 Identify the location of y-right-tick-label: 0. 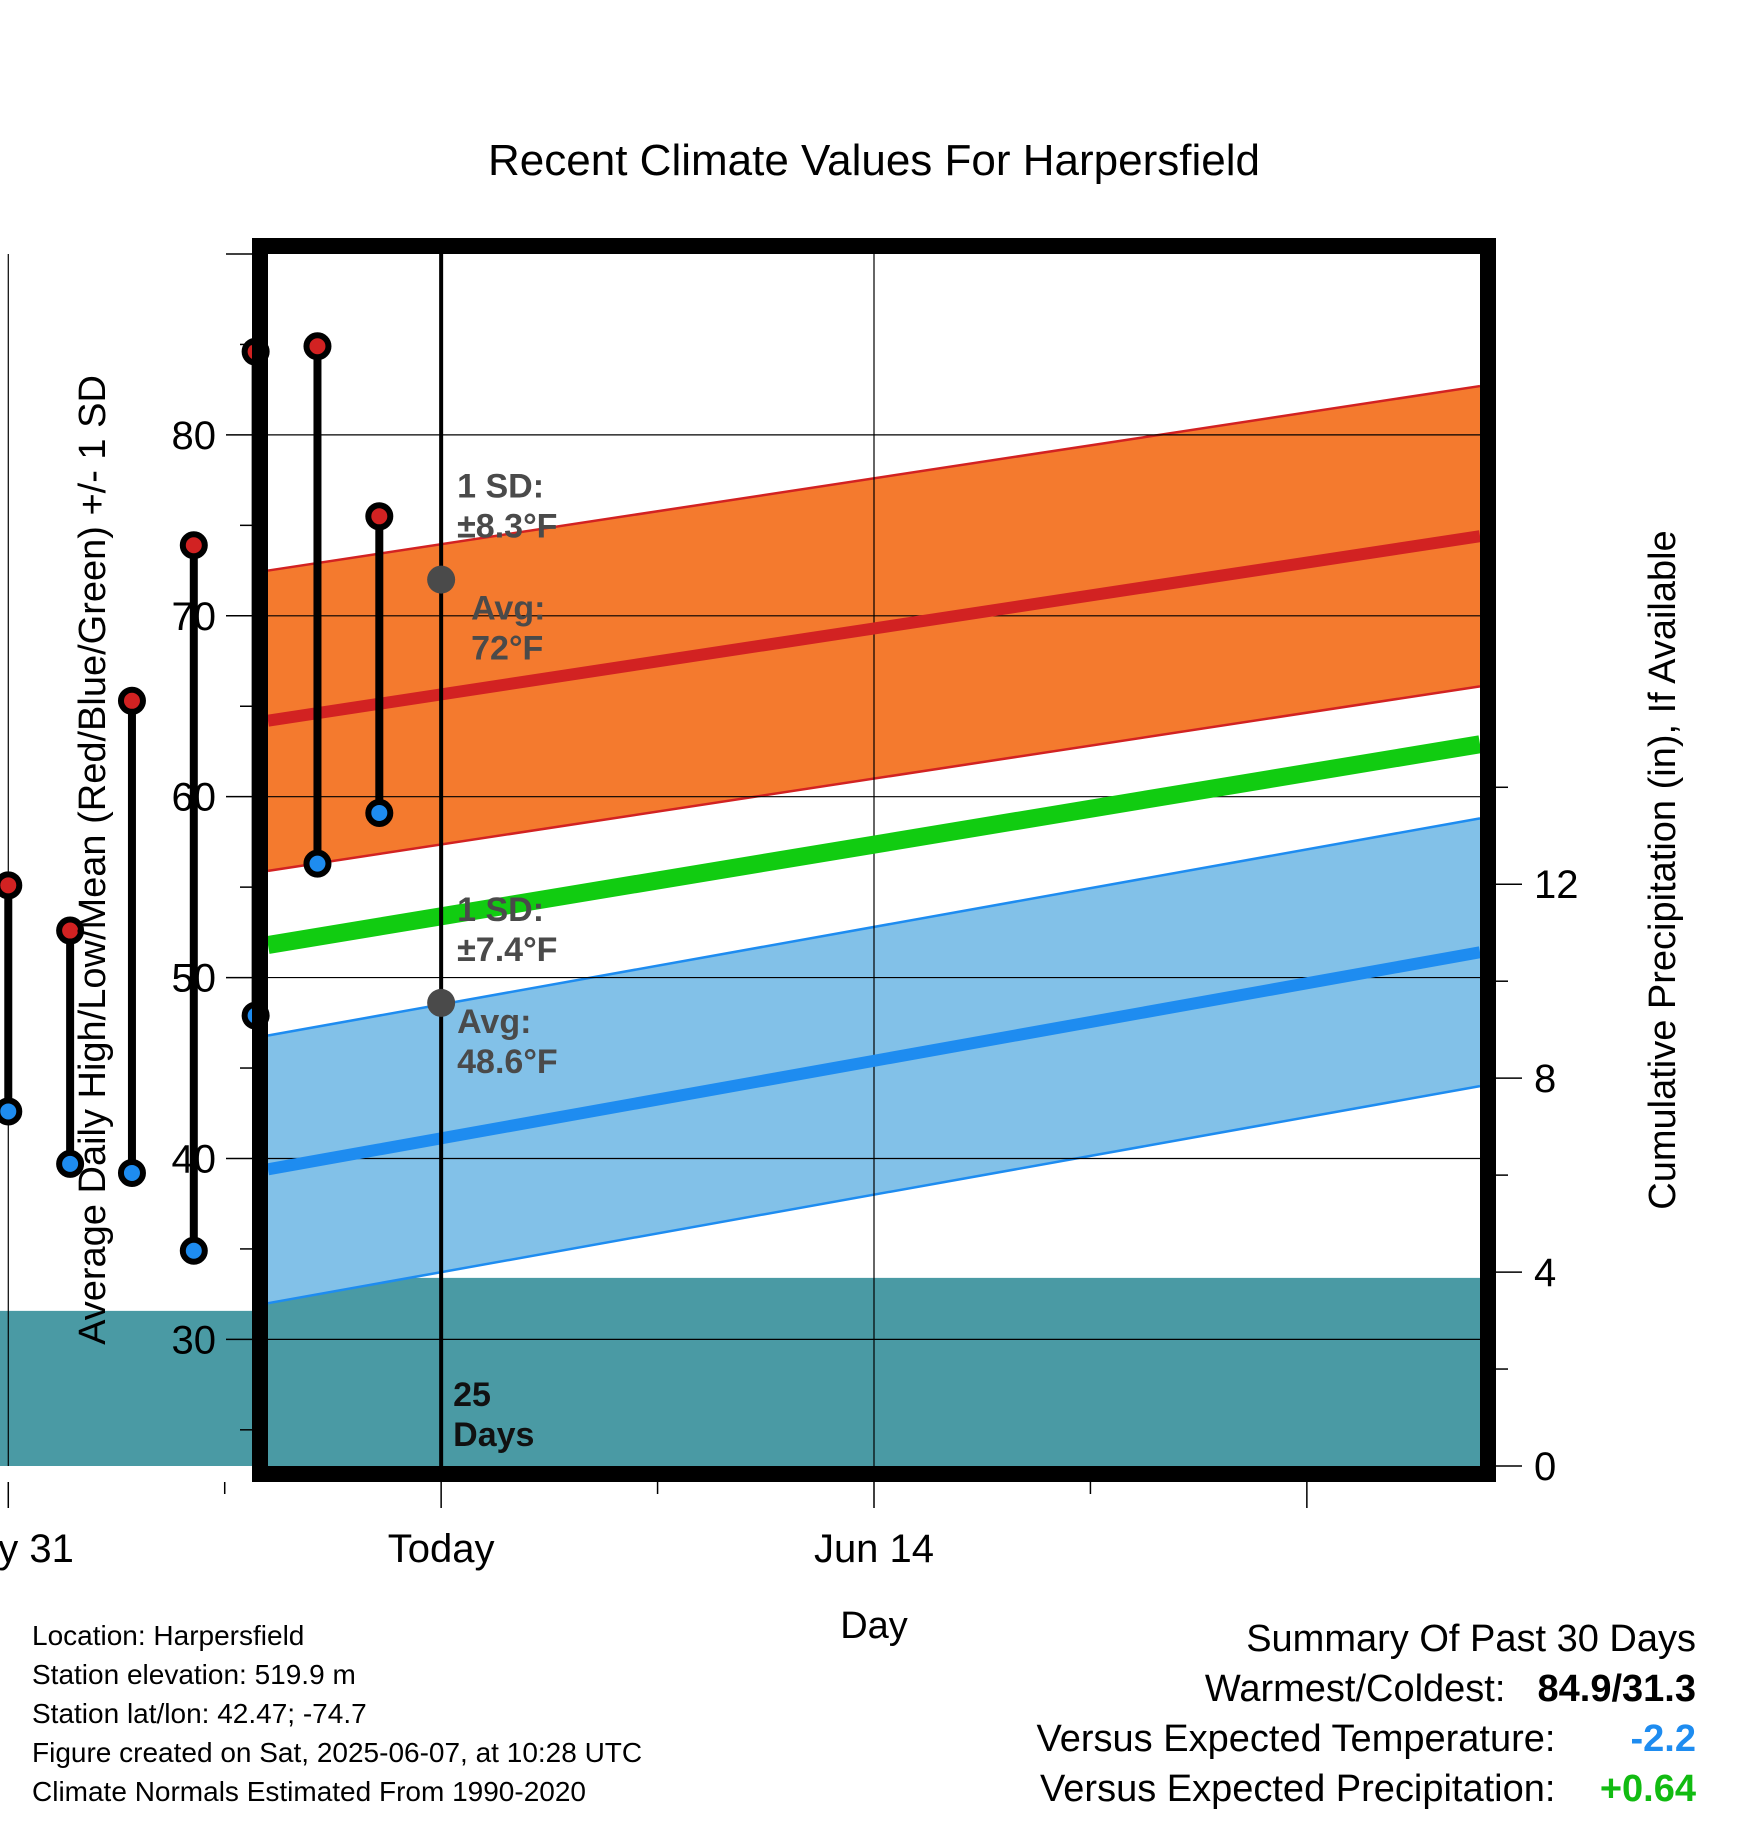
(1545, 1467).